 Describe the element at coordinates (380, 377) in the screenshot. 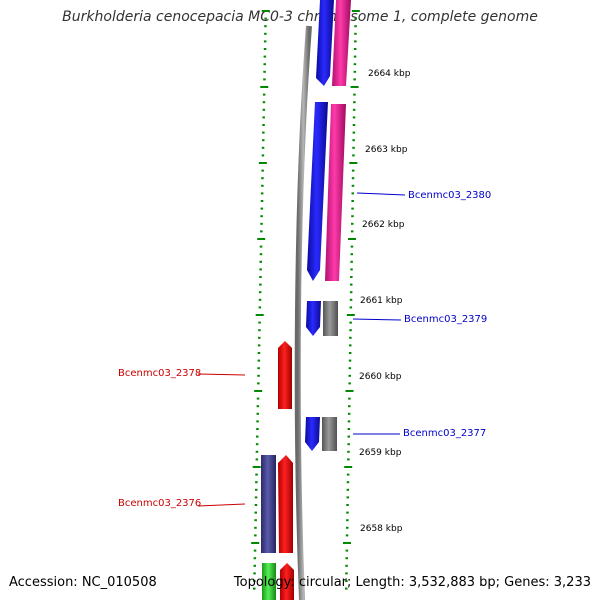

I see `scale-label-2660: 2660 kbp` at that location.